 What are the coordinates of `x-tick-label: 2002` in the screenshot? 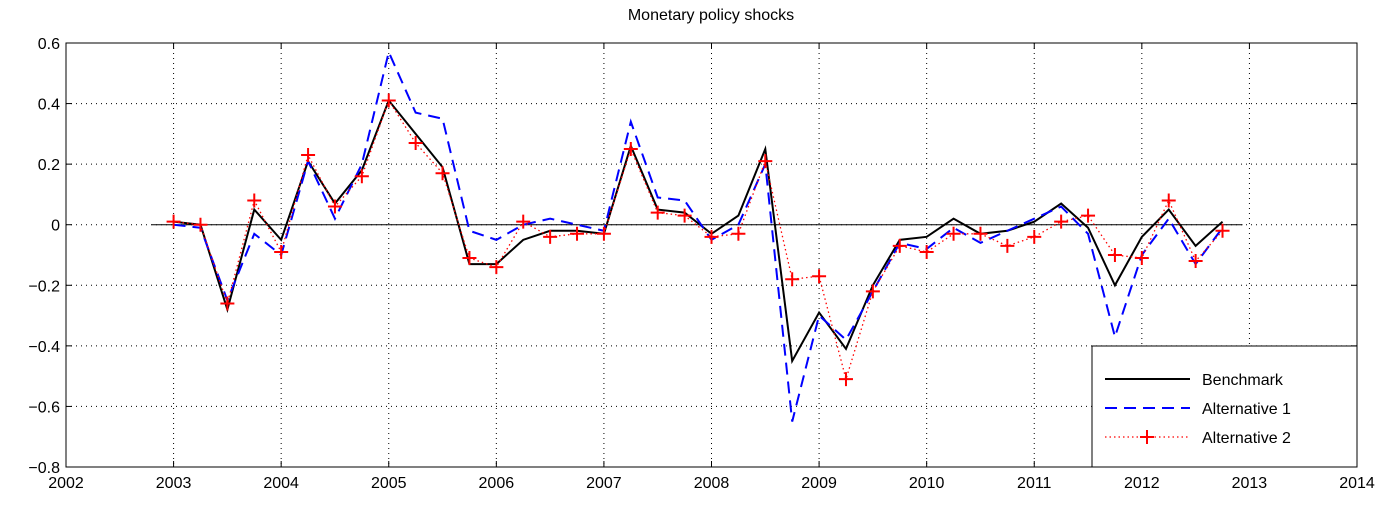 It's located at (66, 483).